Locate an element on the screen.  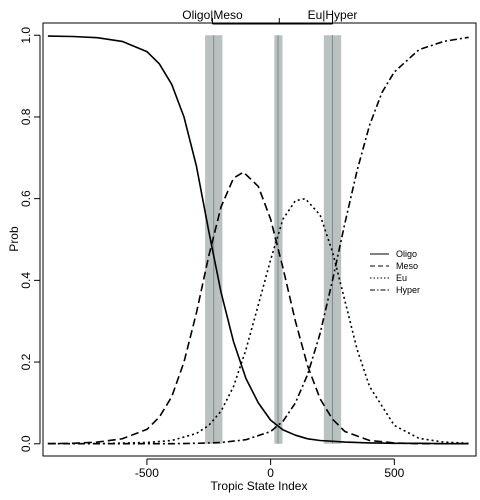
y-tick-label: 1.0 is located at coordinates (26, 35).